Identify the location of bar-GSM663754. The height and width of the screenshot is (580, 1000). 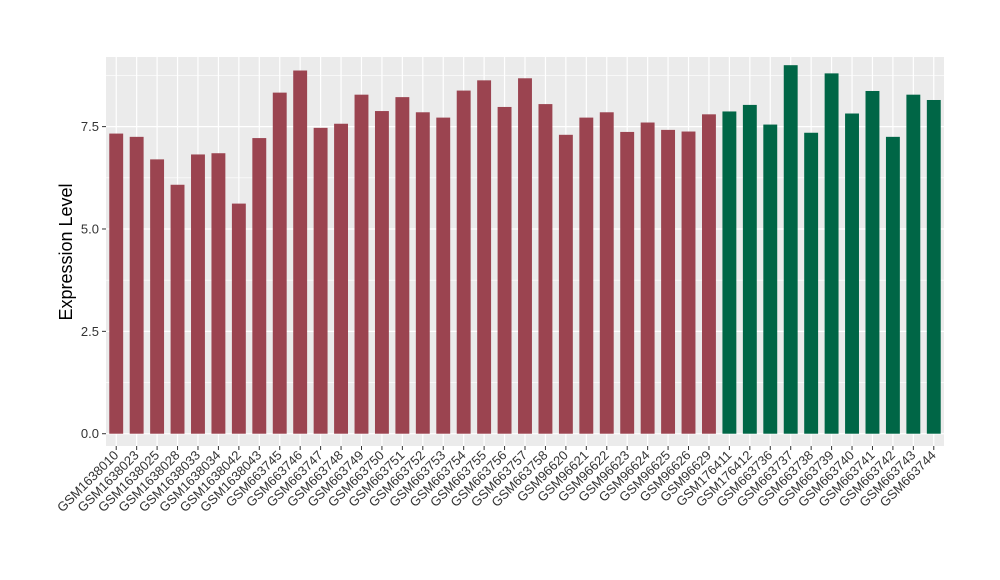
(463, 262).